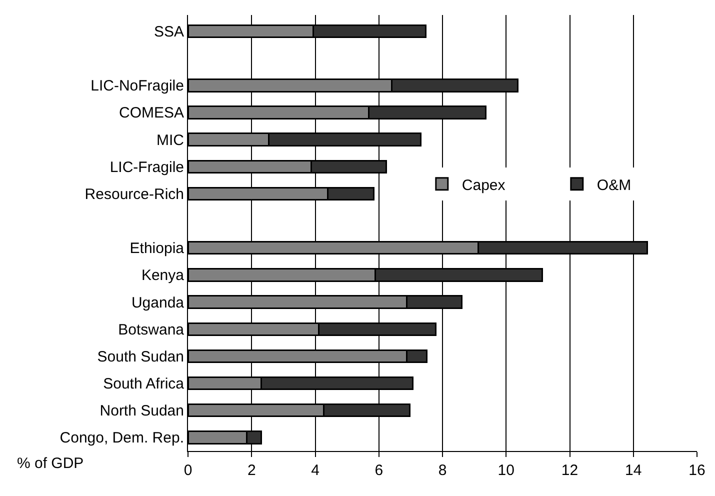 The height and width of the screenshot is (496, 715). I want to click on x-tick-label: 14, so click(633, 470).